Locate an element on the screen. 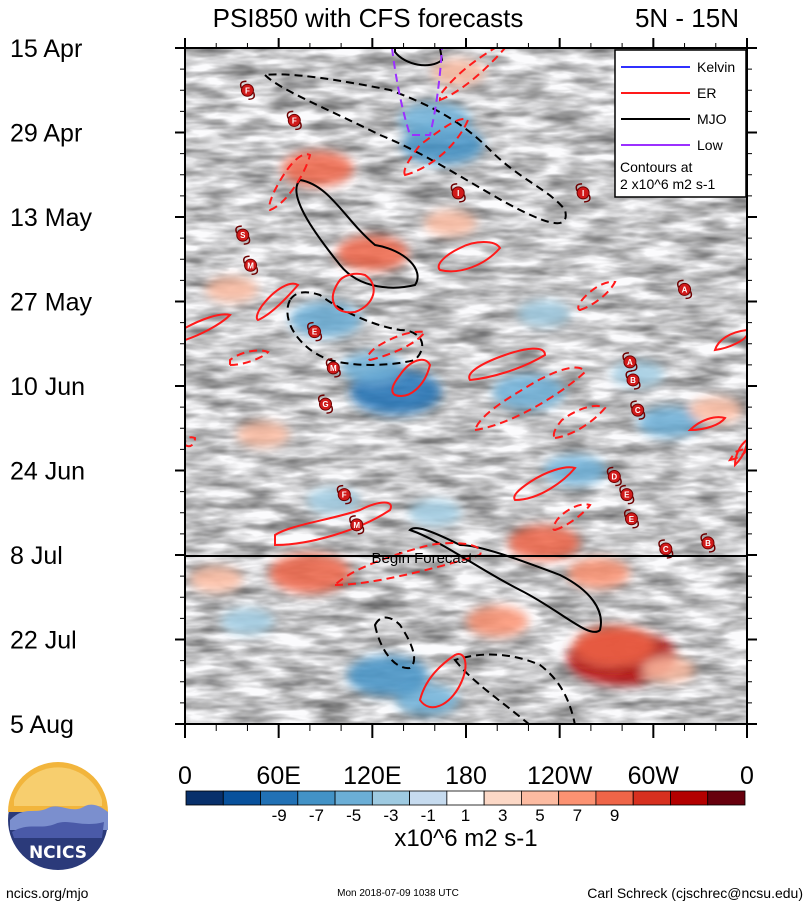 The width and height of the screenshot is (809, 912). footer-author: Carl Schreck (cjschrec@ncsu.edu) is located at coordinates (695, 893).